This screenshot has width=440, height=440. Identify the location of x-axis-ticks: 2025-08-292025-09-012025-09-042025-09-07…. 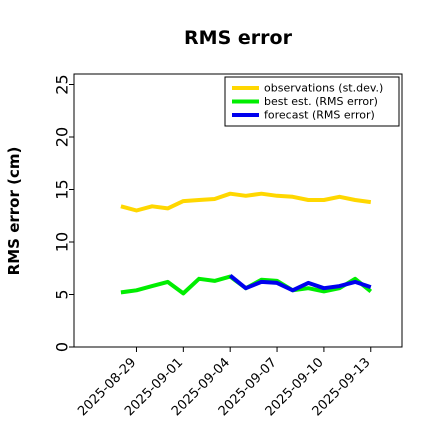
(224, 383).